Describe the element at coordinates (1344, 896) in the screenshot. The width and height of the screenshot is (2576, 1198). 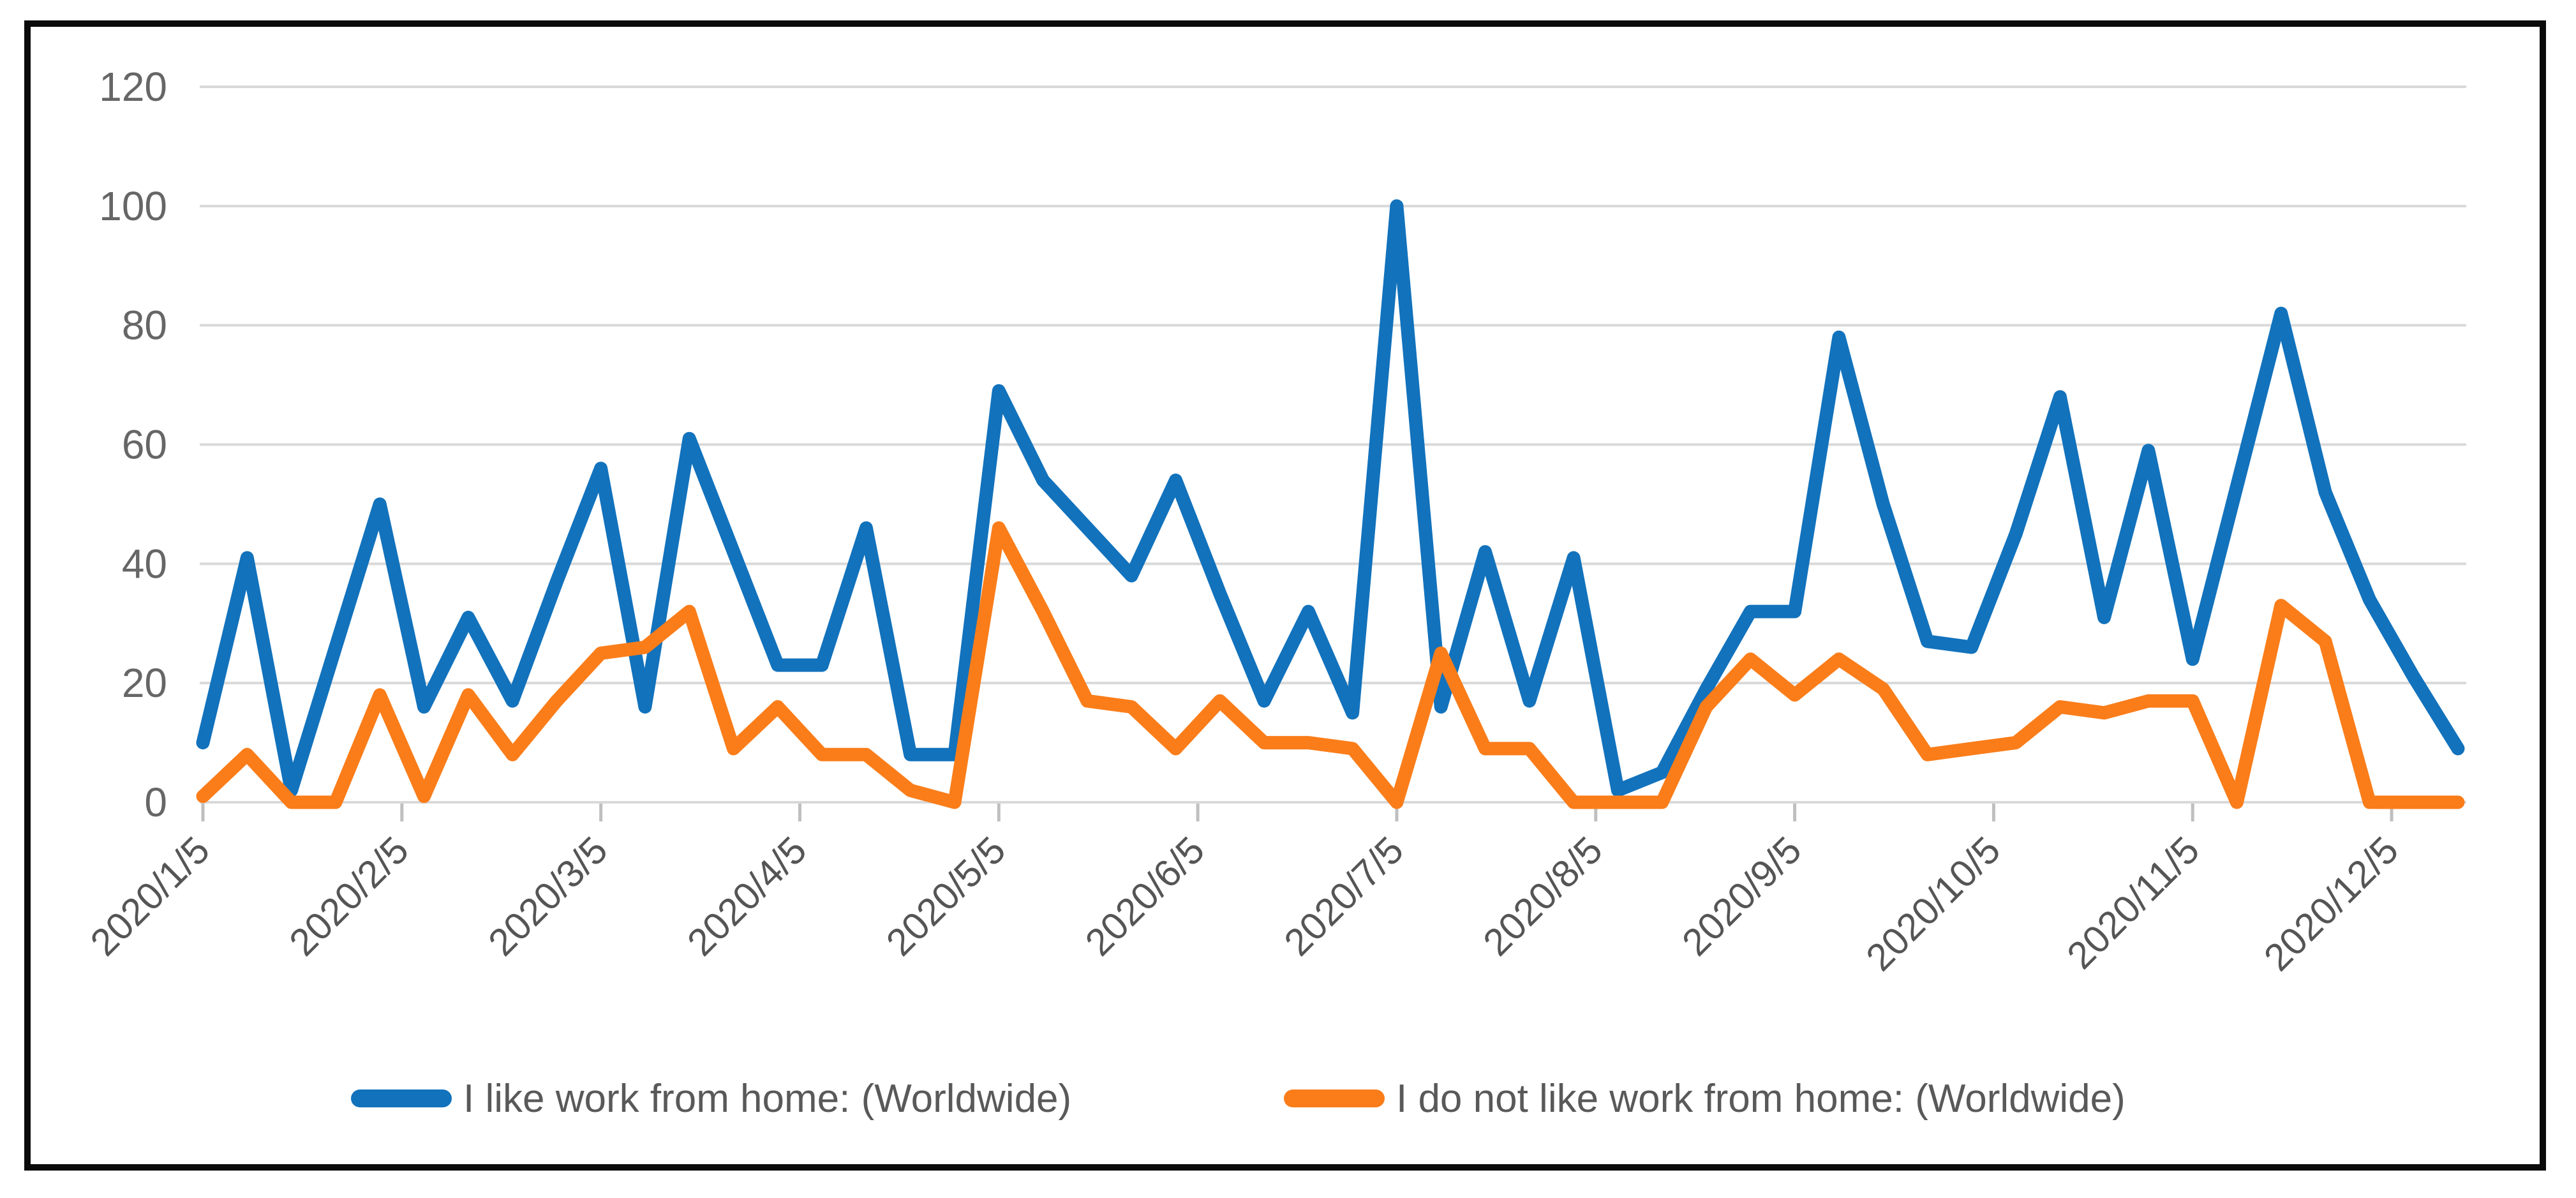
I see `x-axis-label-2020/7/5: 2020/7/5` at that location.